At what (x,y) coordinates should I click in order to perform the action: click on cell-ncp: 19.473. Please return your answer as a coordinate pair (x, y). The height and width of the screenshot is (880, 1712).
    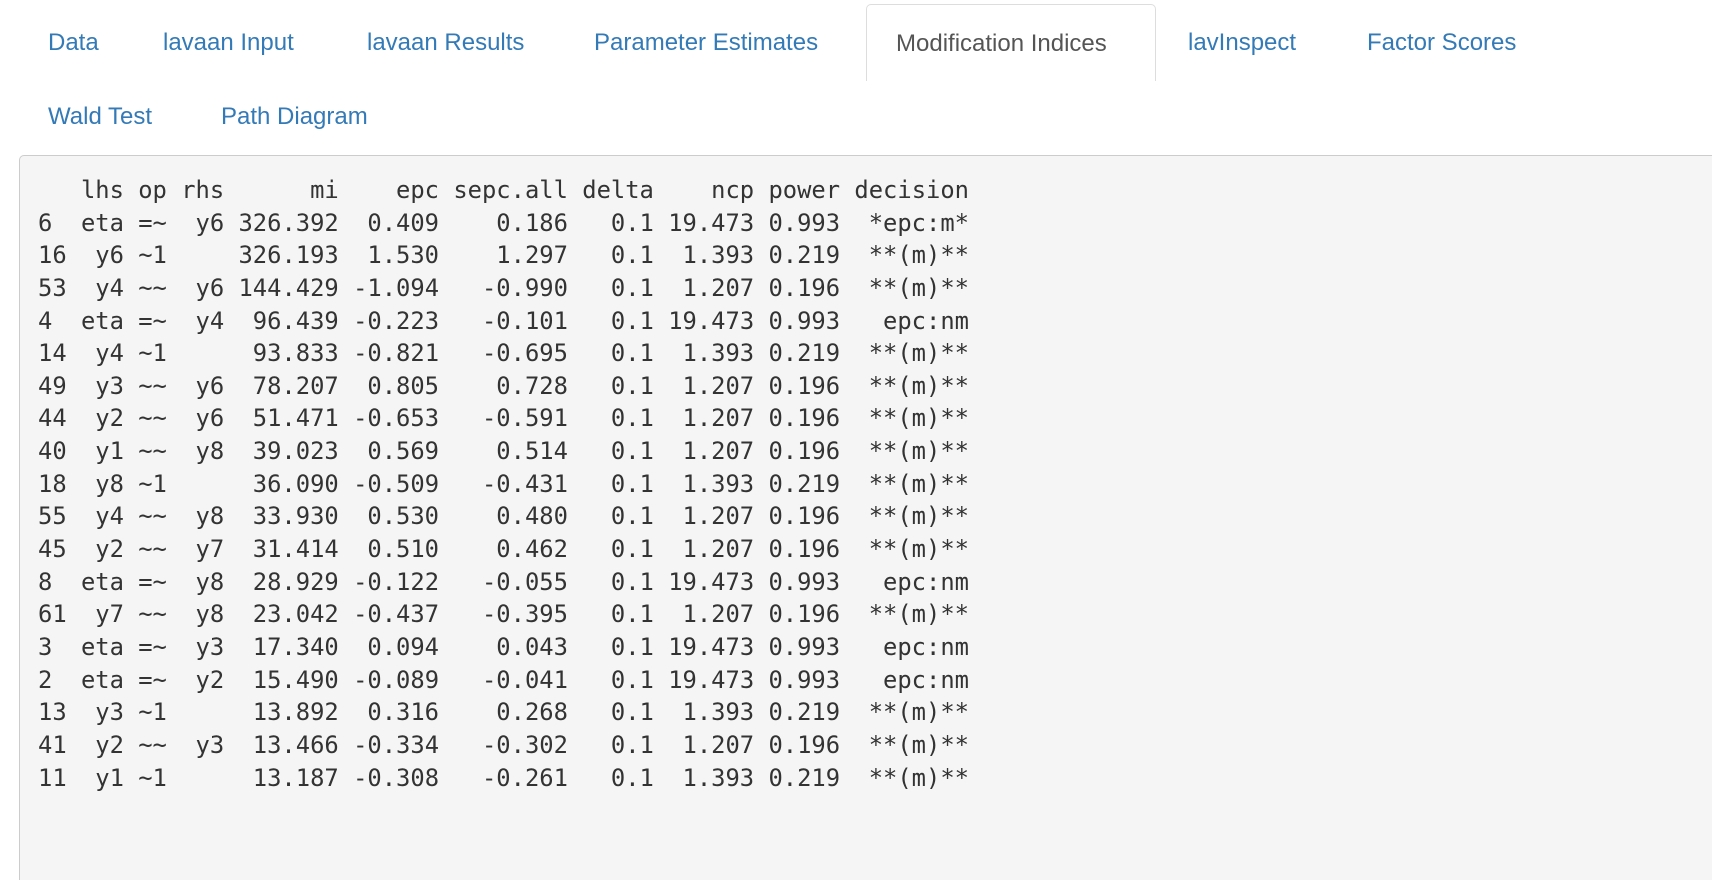
    Looking at the image, I should click on (711, 320).